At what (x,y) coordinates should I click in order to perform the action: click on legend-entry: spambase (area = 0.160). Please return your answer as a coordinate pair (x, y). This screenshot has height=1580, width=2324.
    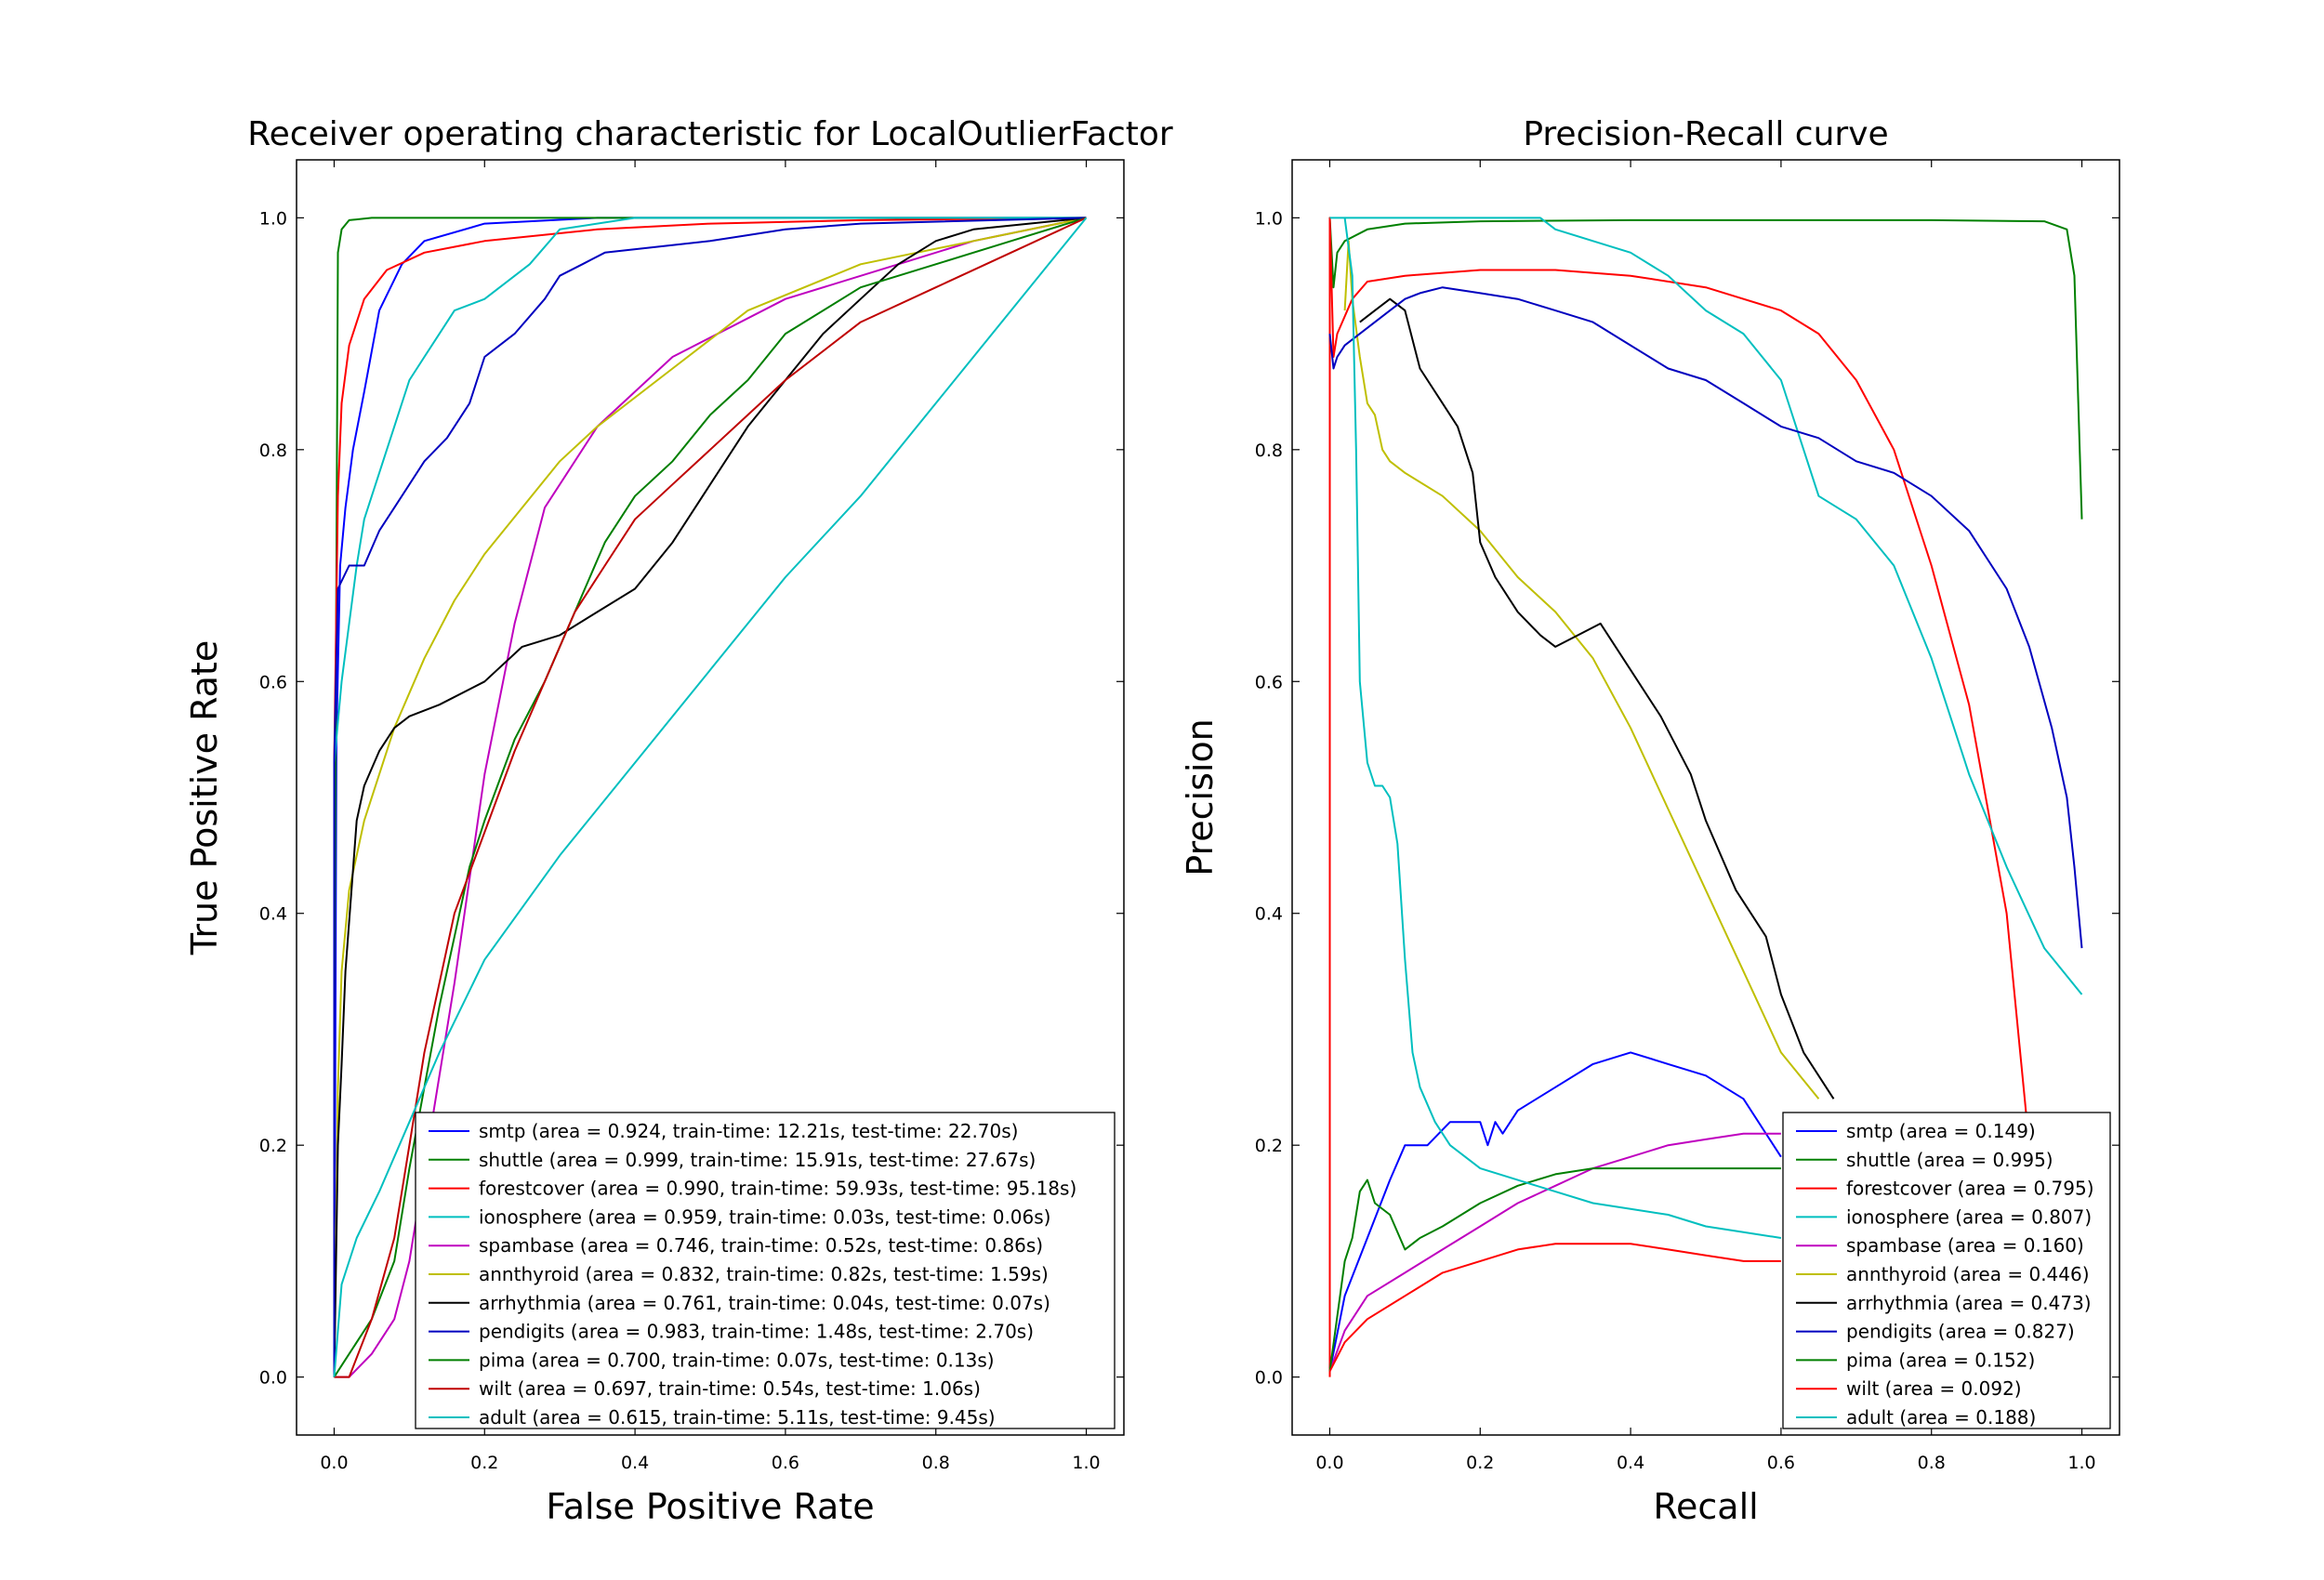
    Looking at the image, I should click on (1965, 1245).